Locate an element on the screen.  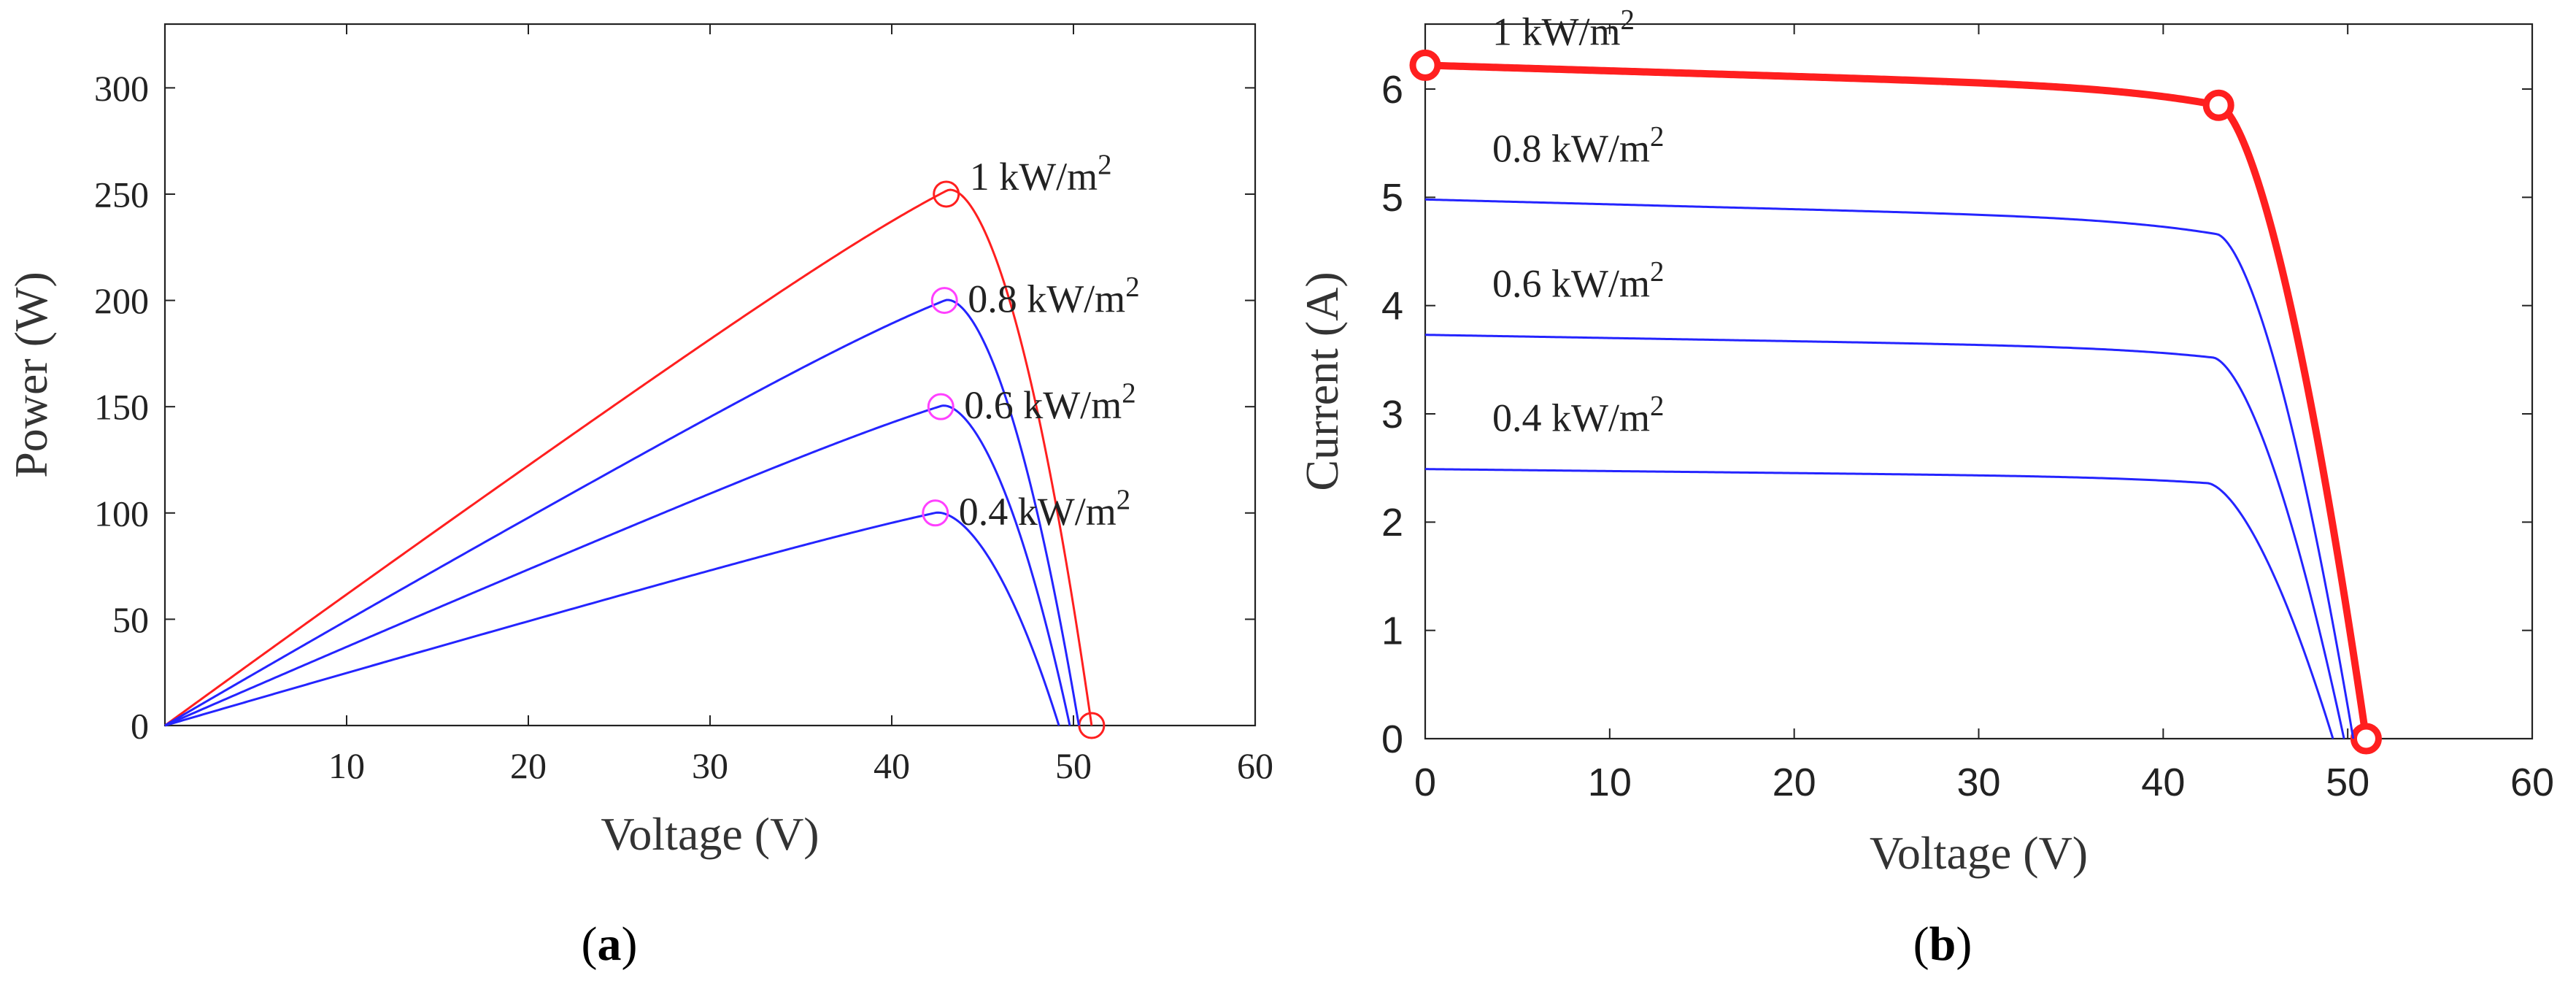
y-tick-label: 2 is located at coordinates (1392, 523).